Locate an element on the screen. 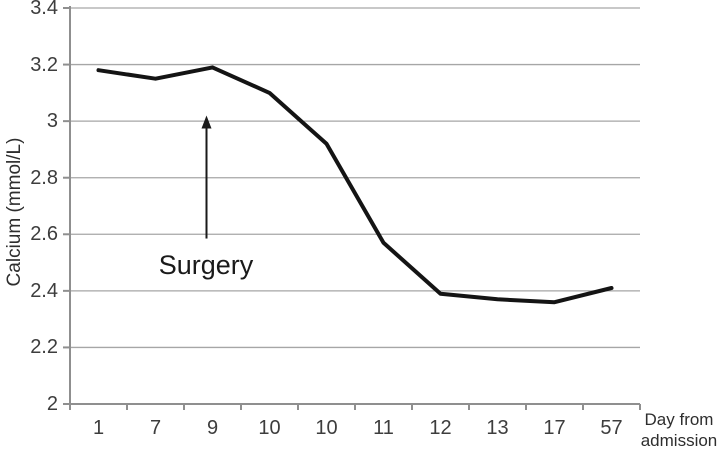 This screenshot has height=450, width=720. x-tick-label: 57 is located at coordinates (611, 428).